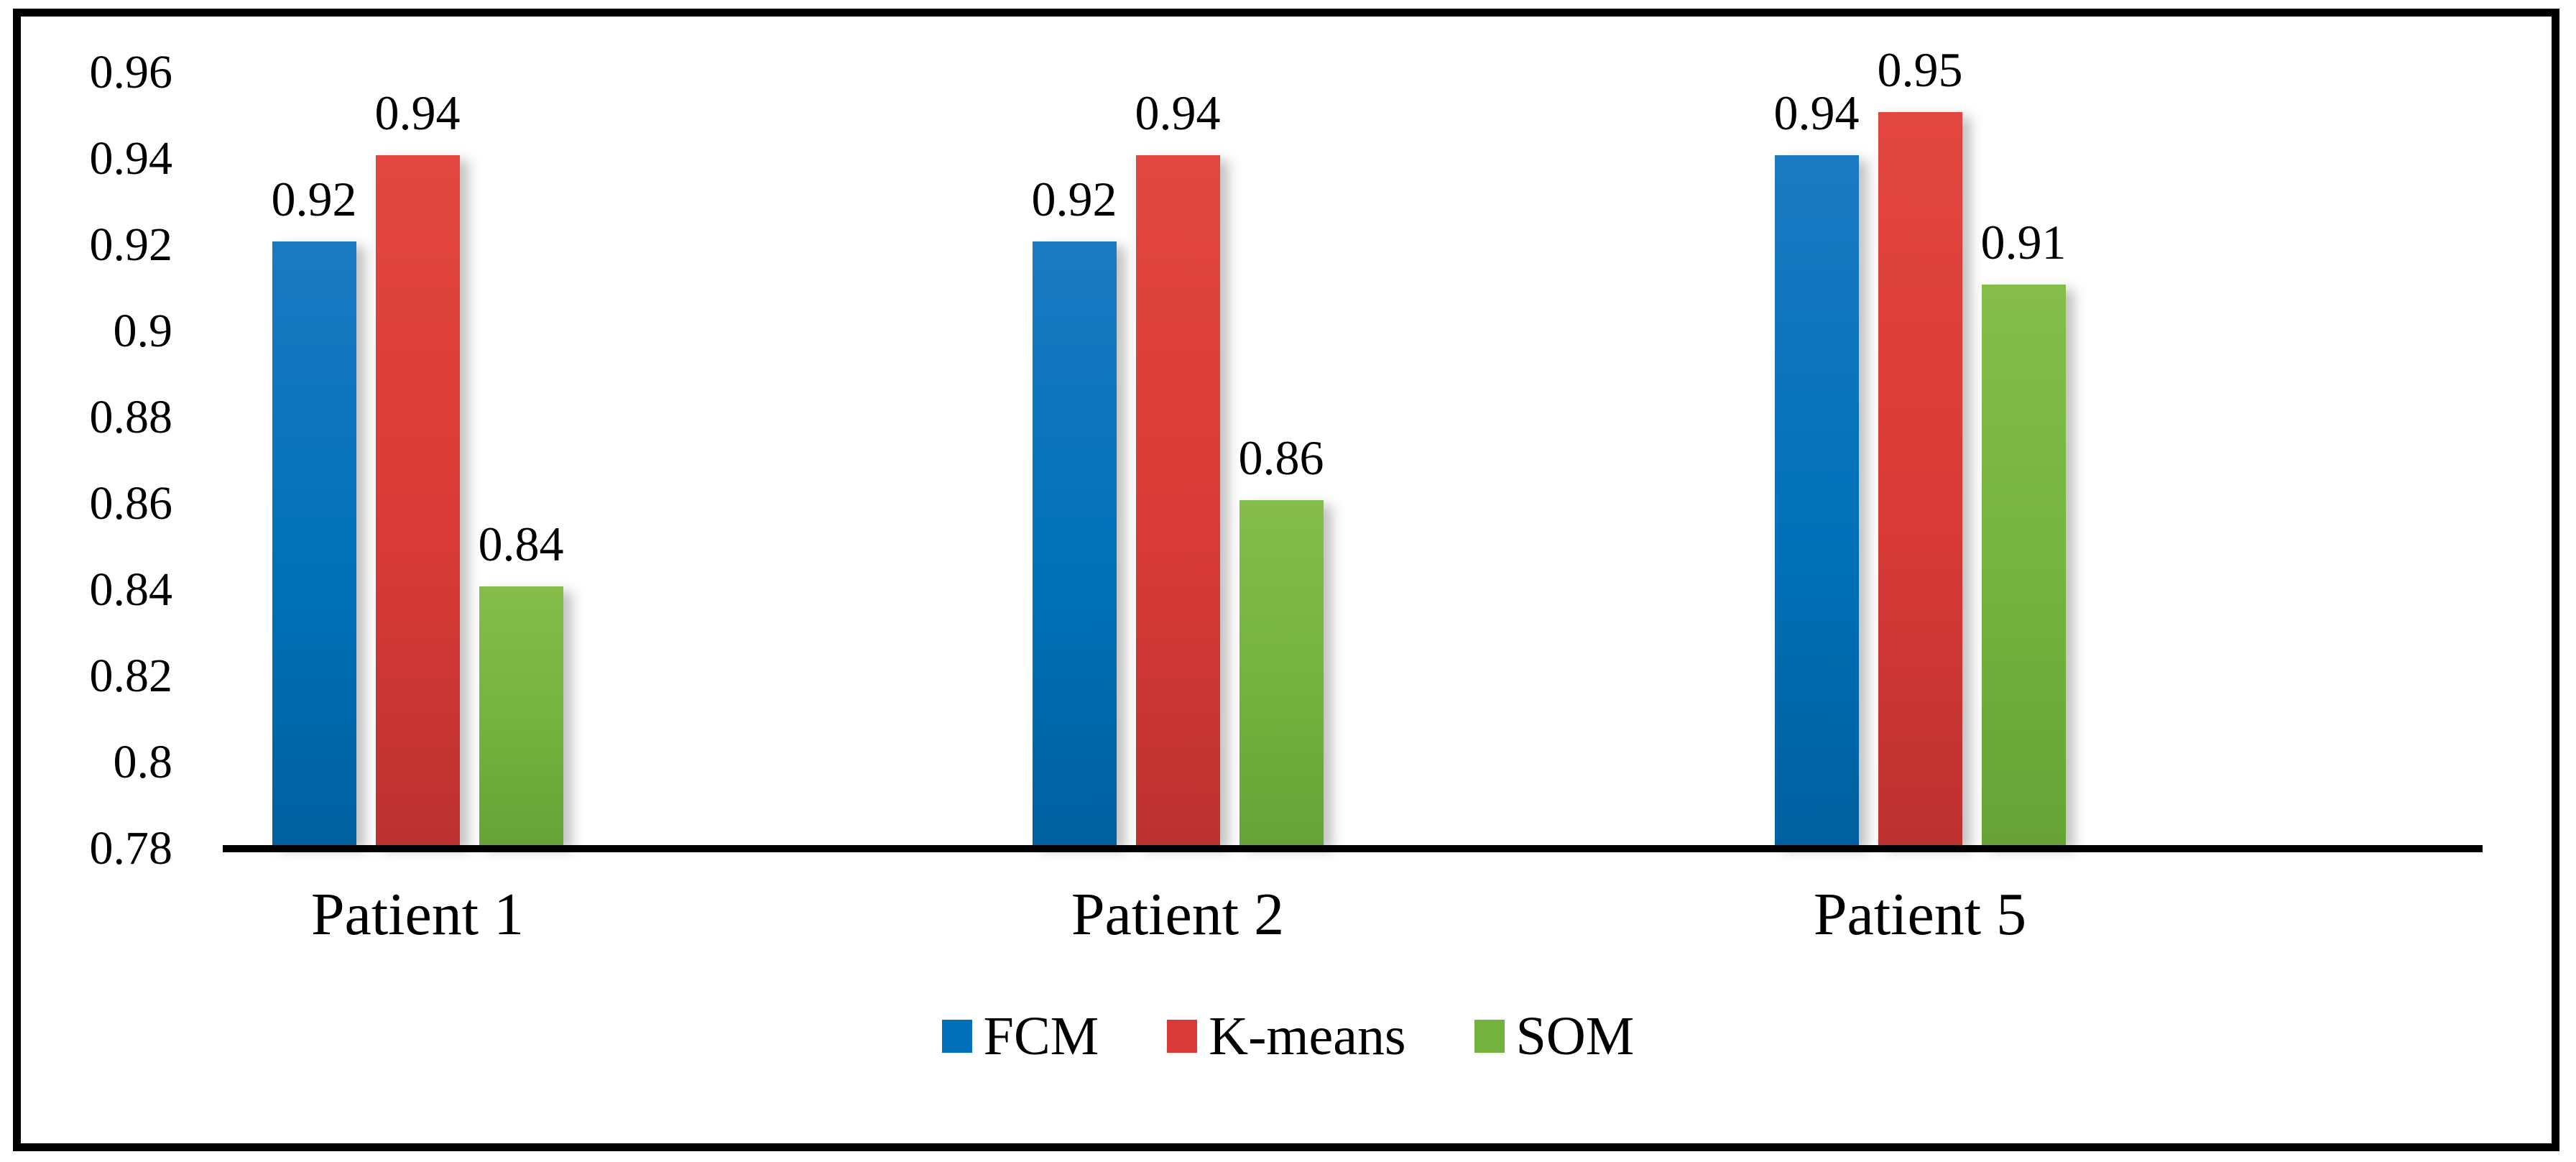  I want to click on category-label-patient-1: Patient 1, so click(418, 914).